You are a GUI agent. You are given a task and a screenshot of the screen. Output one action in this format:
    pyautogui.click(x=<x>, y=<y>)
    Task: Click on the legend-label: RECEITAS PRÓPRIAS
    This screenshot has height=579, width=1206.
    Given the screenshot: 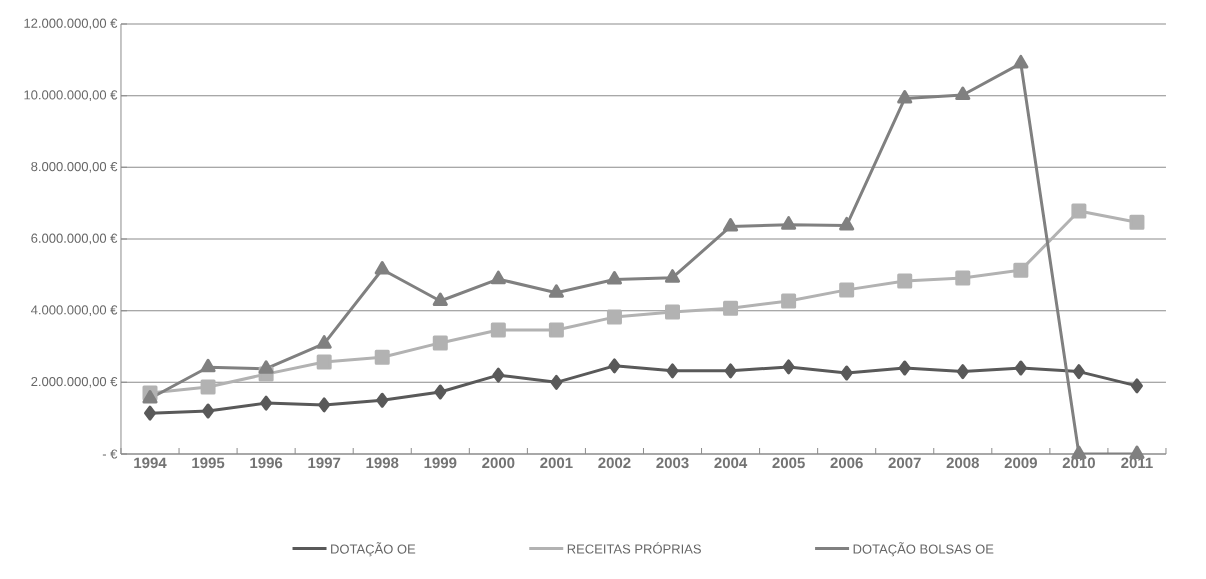 What is the action you would take?
    pyautogui.click(x=634, y=548)
    